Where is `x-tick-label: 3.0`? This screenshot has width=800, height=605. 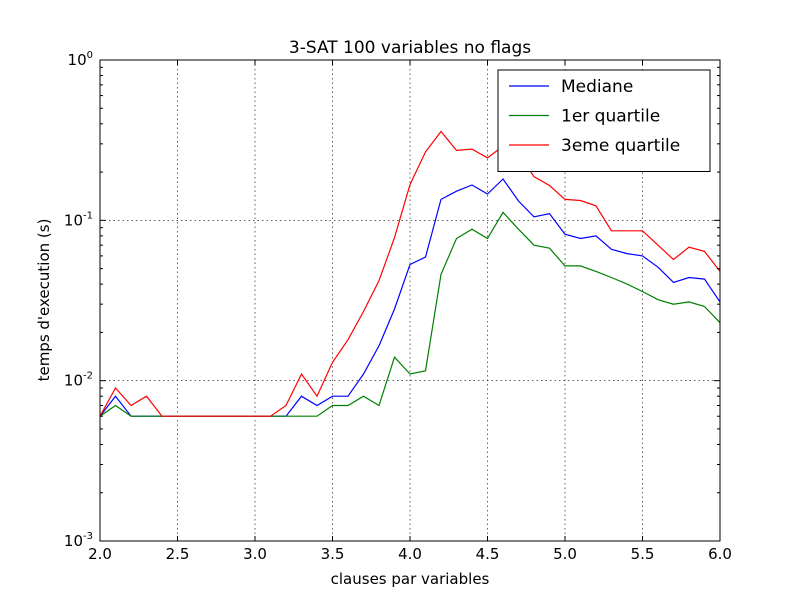 x-tick-label: 3.0 is located at coordinates (255, 554).